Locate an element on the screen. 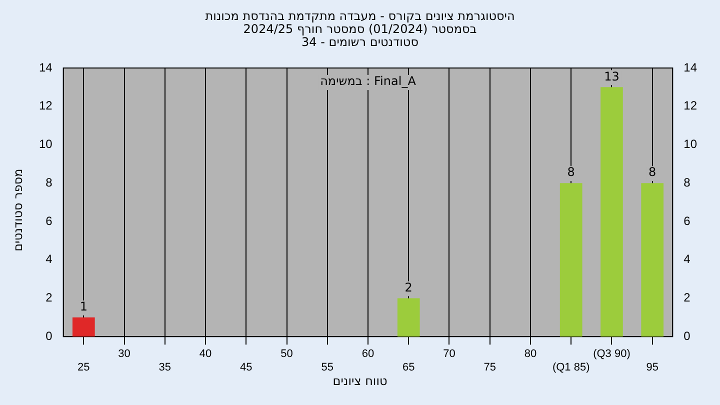 This screenshot has width=720, height=405. x-tick-label: 60 is located at coordinates (368, 354).